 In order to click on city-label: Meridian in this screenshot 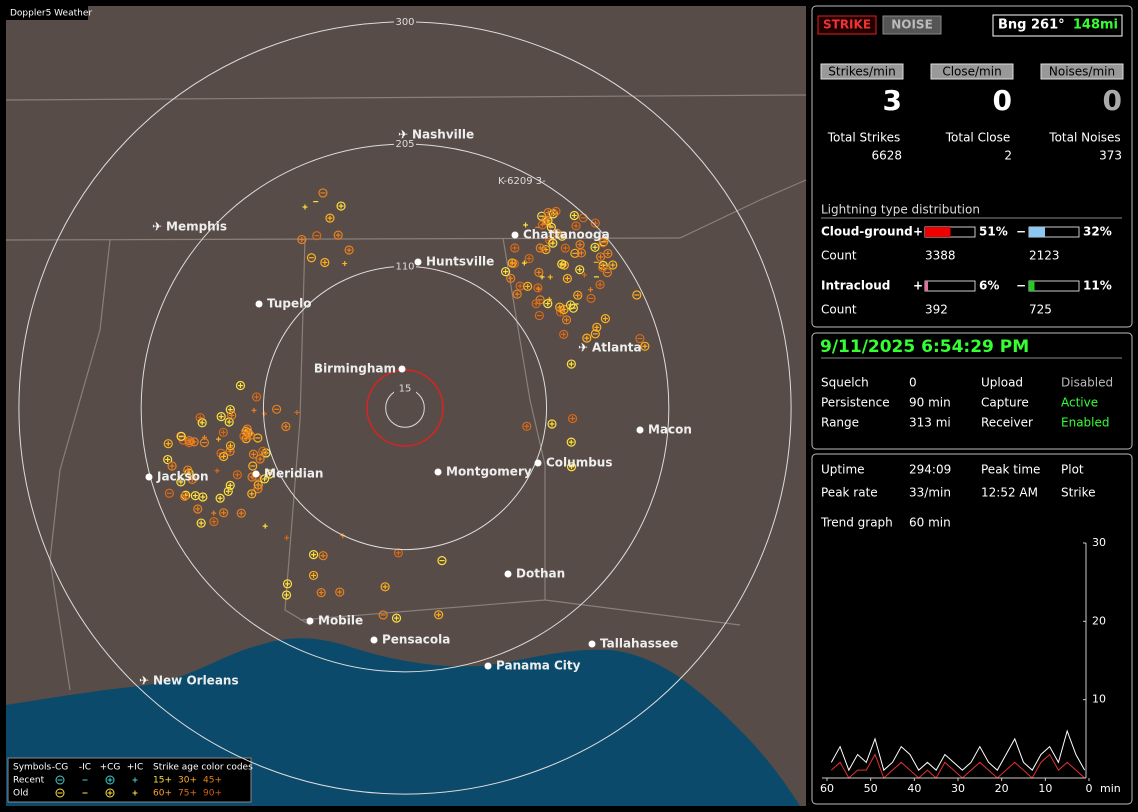, I will do `click(293, 474)`.